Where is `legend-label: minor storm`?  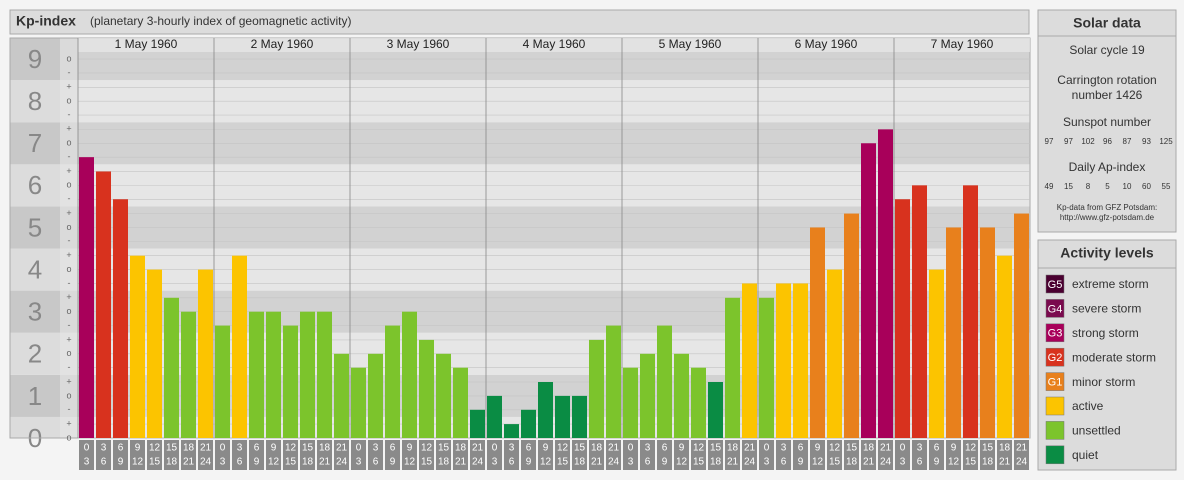 legend-label: minor storm is located at coordinates (1103, 382).